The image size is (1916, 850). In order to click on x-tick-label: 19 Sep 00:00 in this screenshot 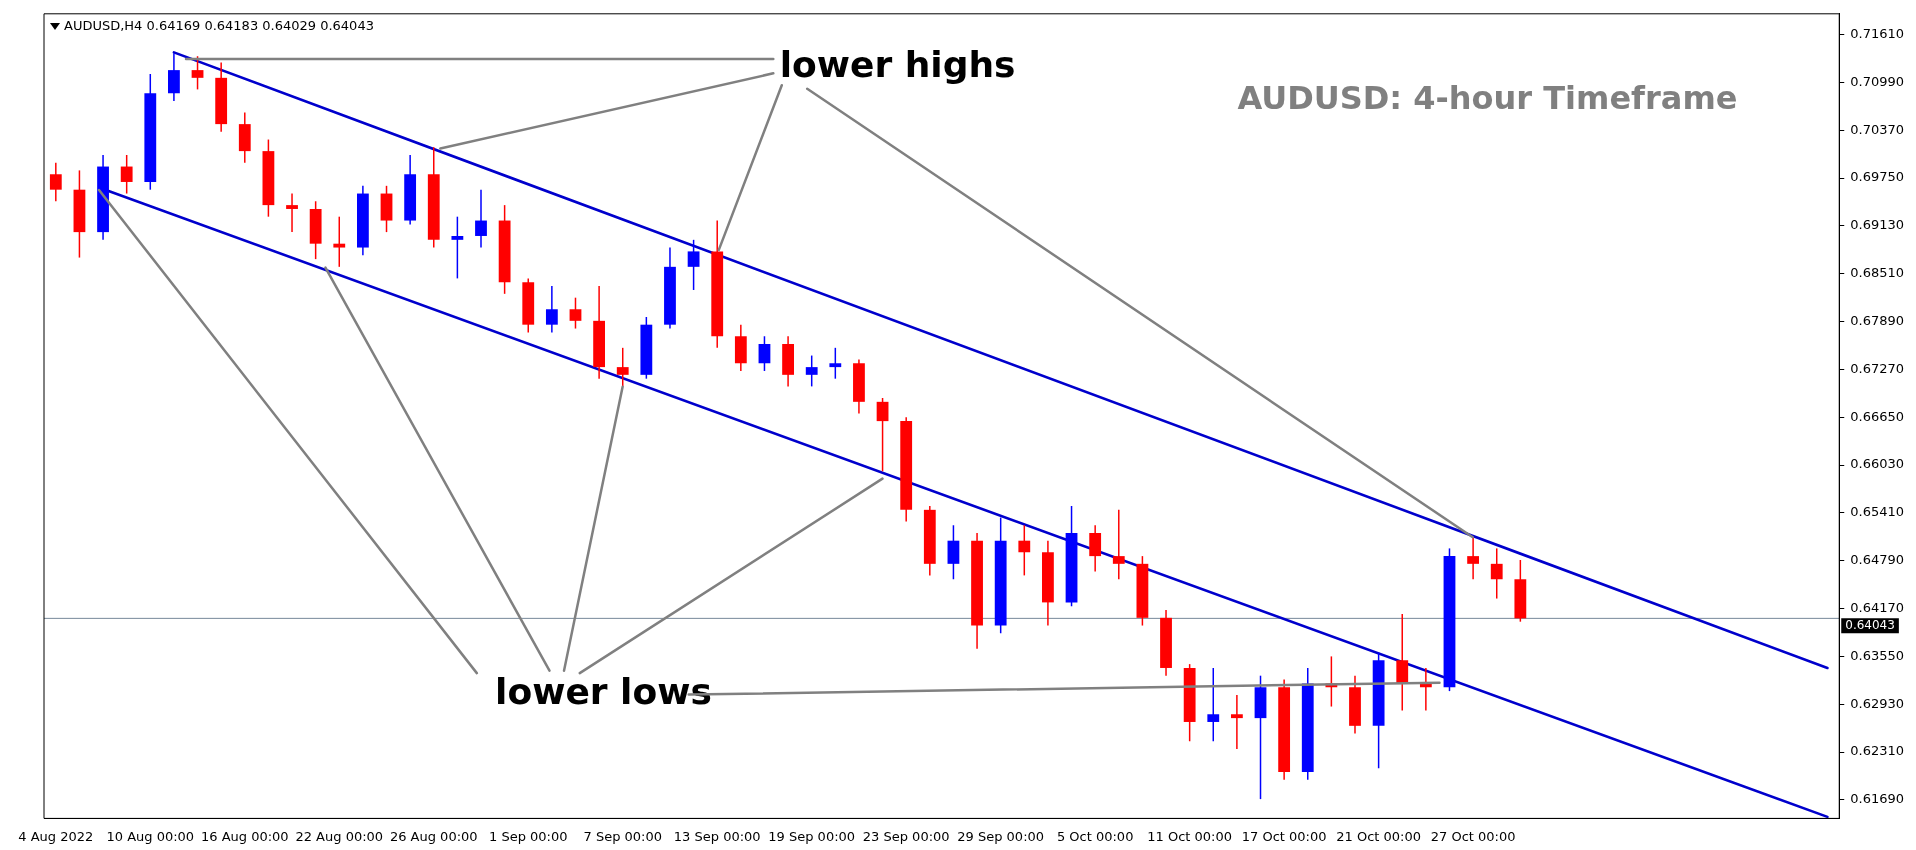, I will do `click(812, 836)`.